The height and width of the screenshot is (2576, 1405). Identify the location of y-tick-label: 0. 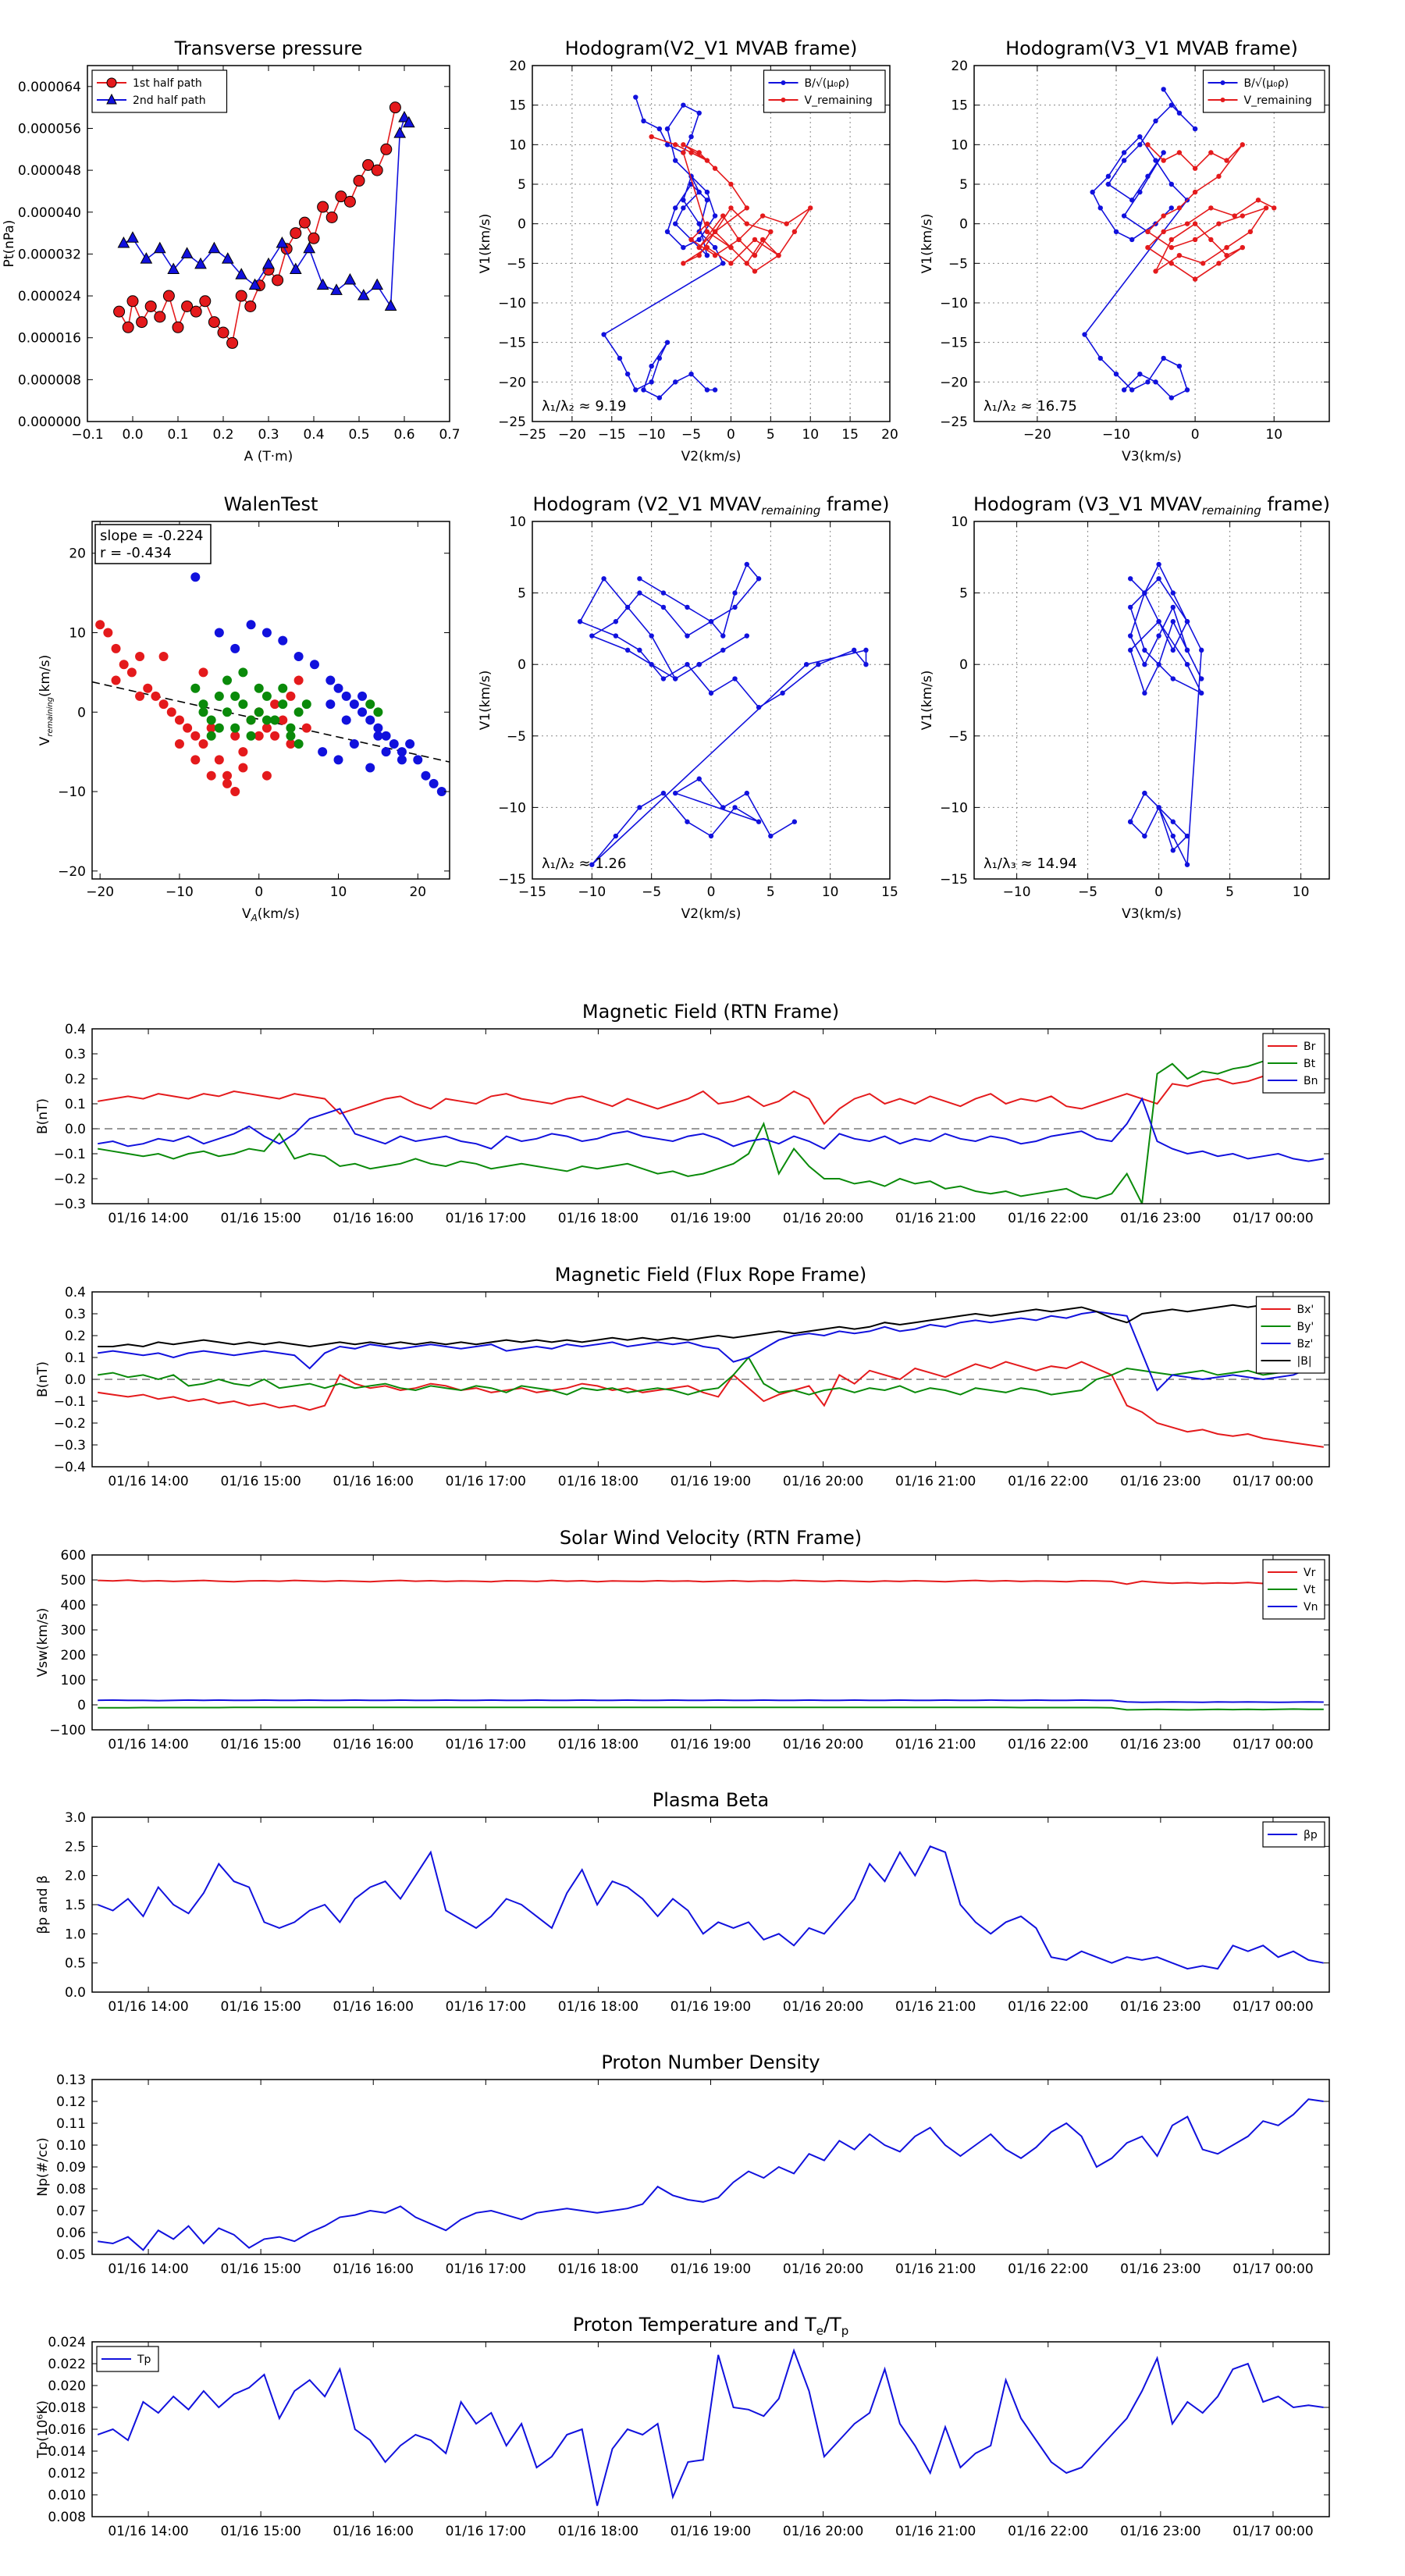
(522, 225).